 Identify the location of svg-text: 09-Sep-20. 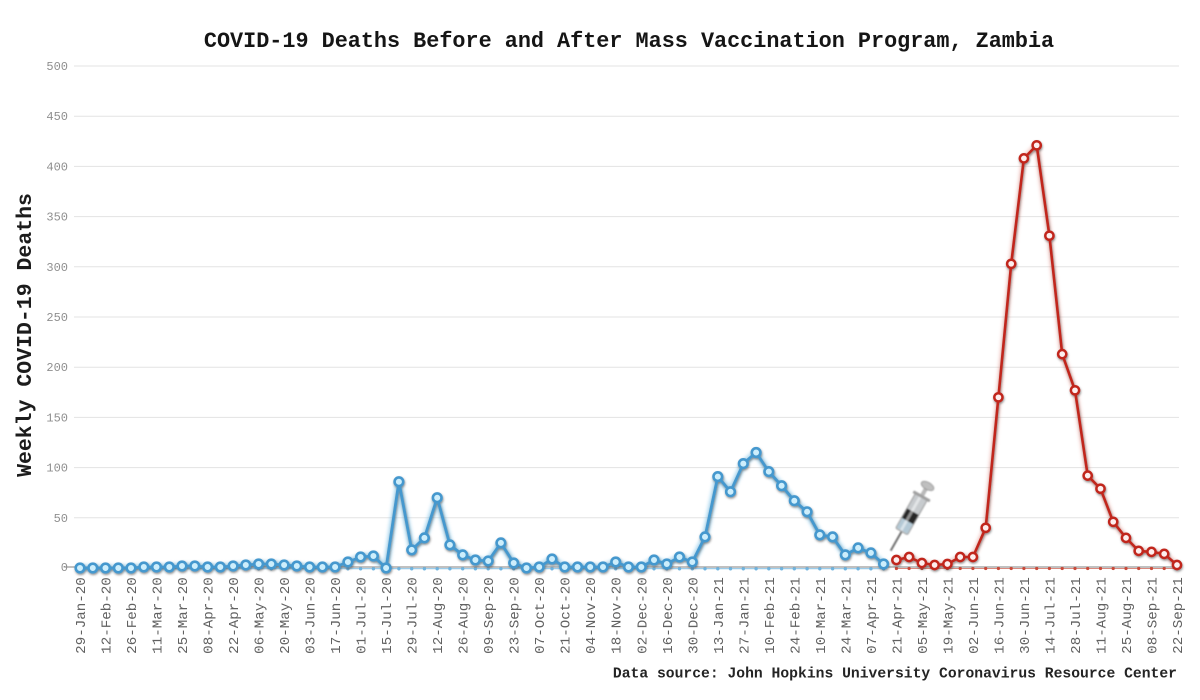
(490, 615).